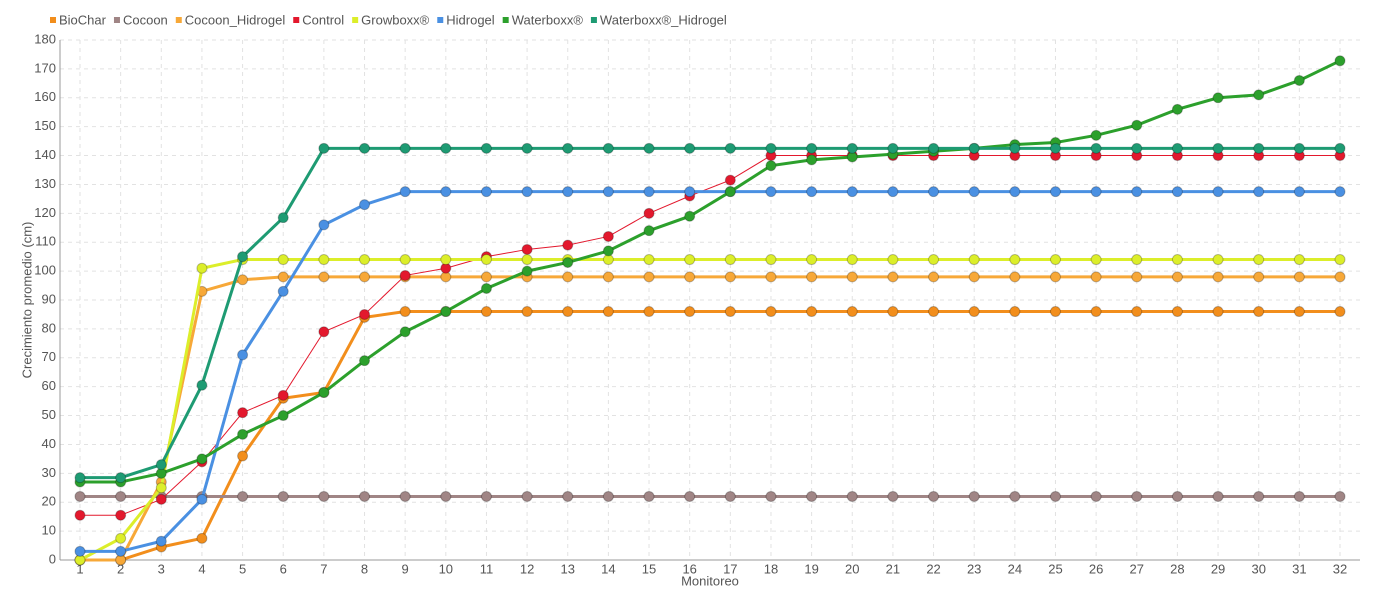  I want to click on x-tick-label: 10, so click(446, 568).